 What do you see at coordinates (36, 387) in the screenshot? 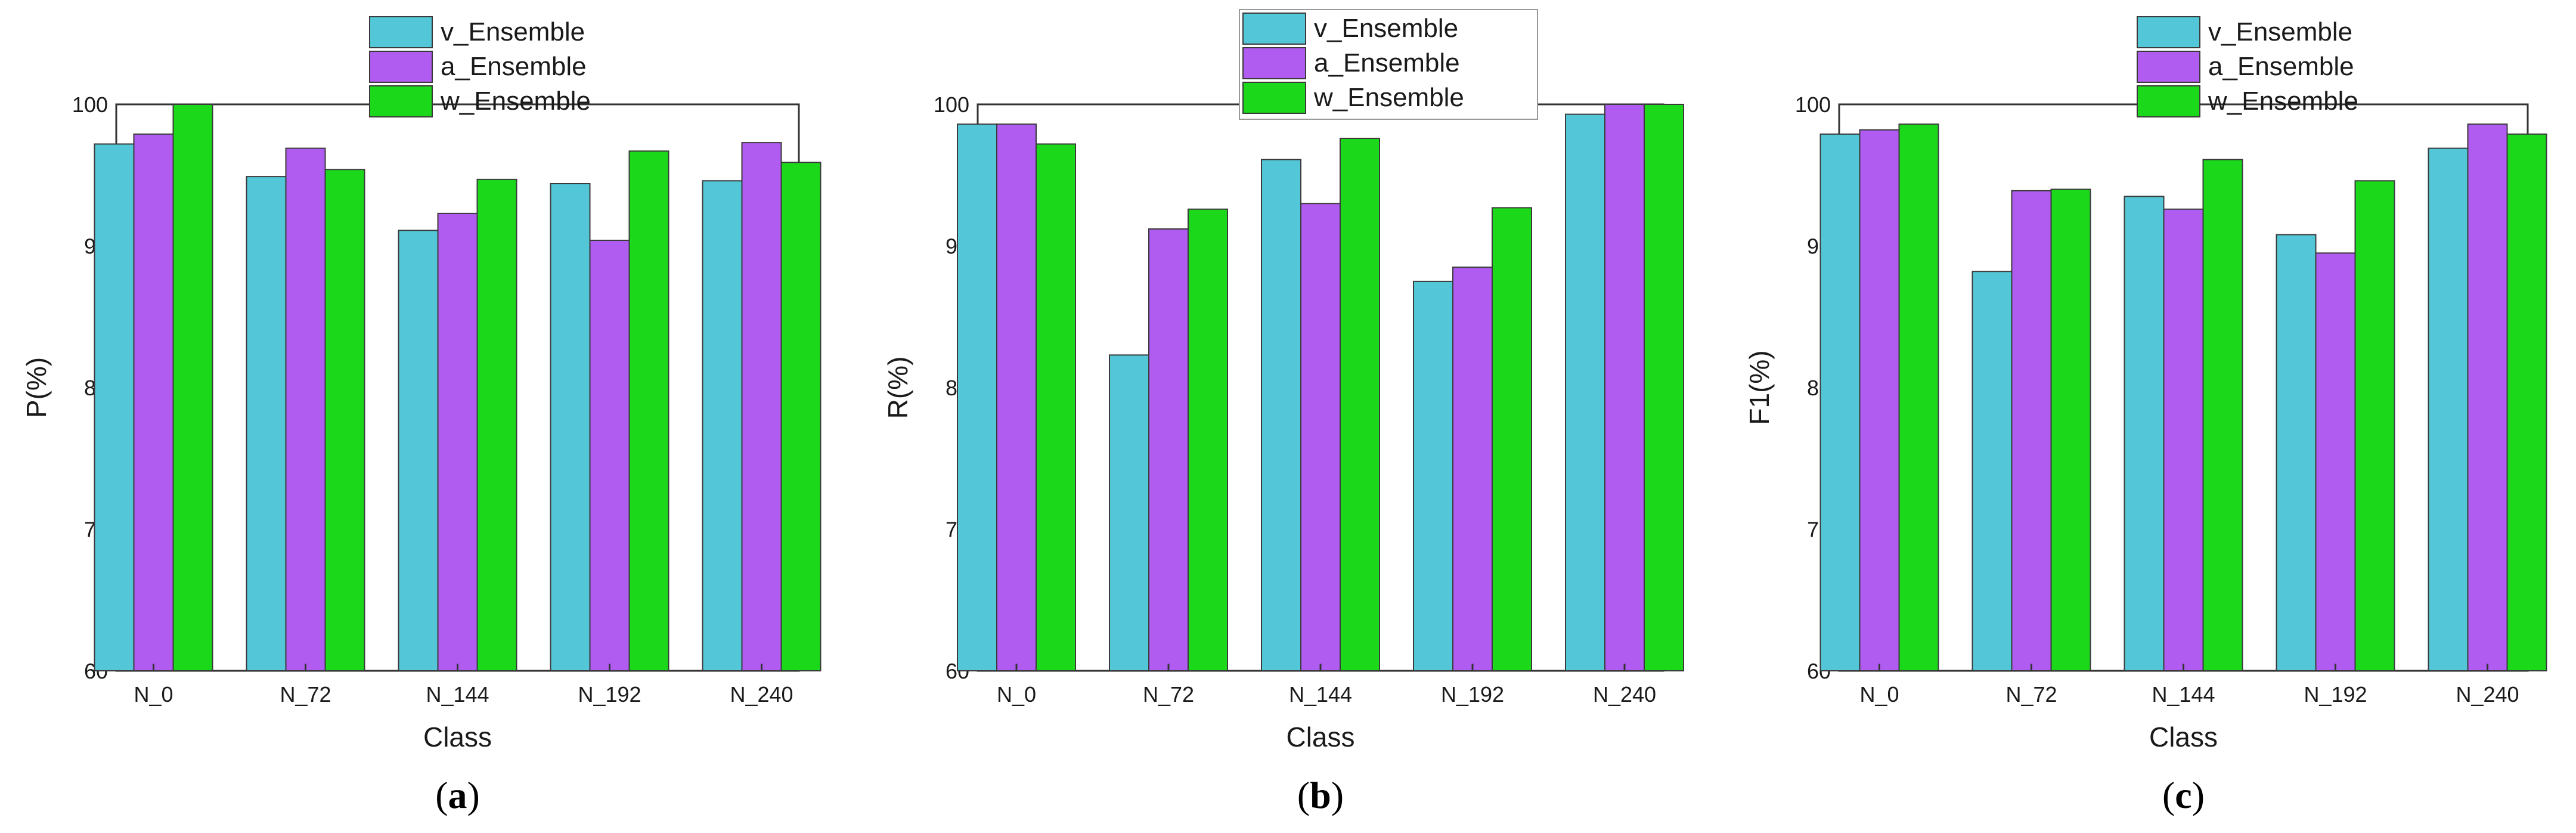
I see `y-axis-title: P(%)` at bounding box center [36, 387].